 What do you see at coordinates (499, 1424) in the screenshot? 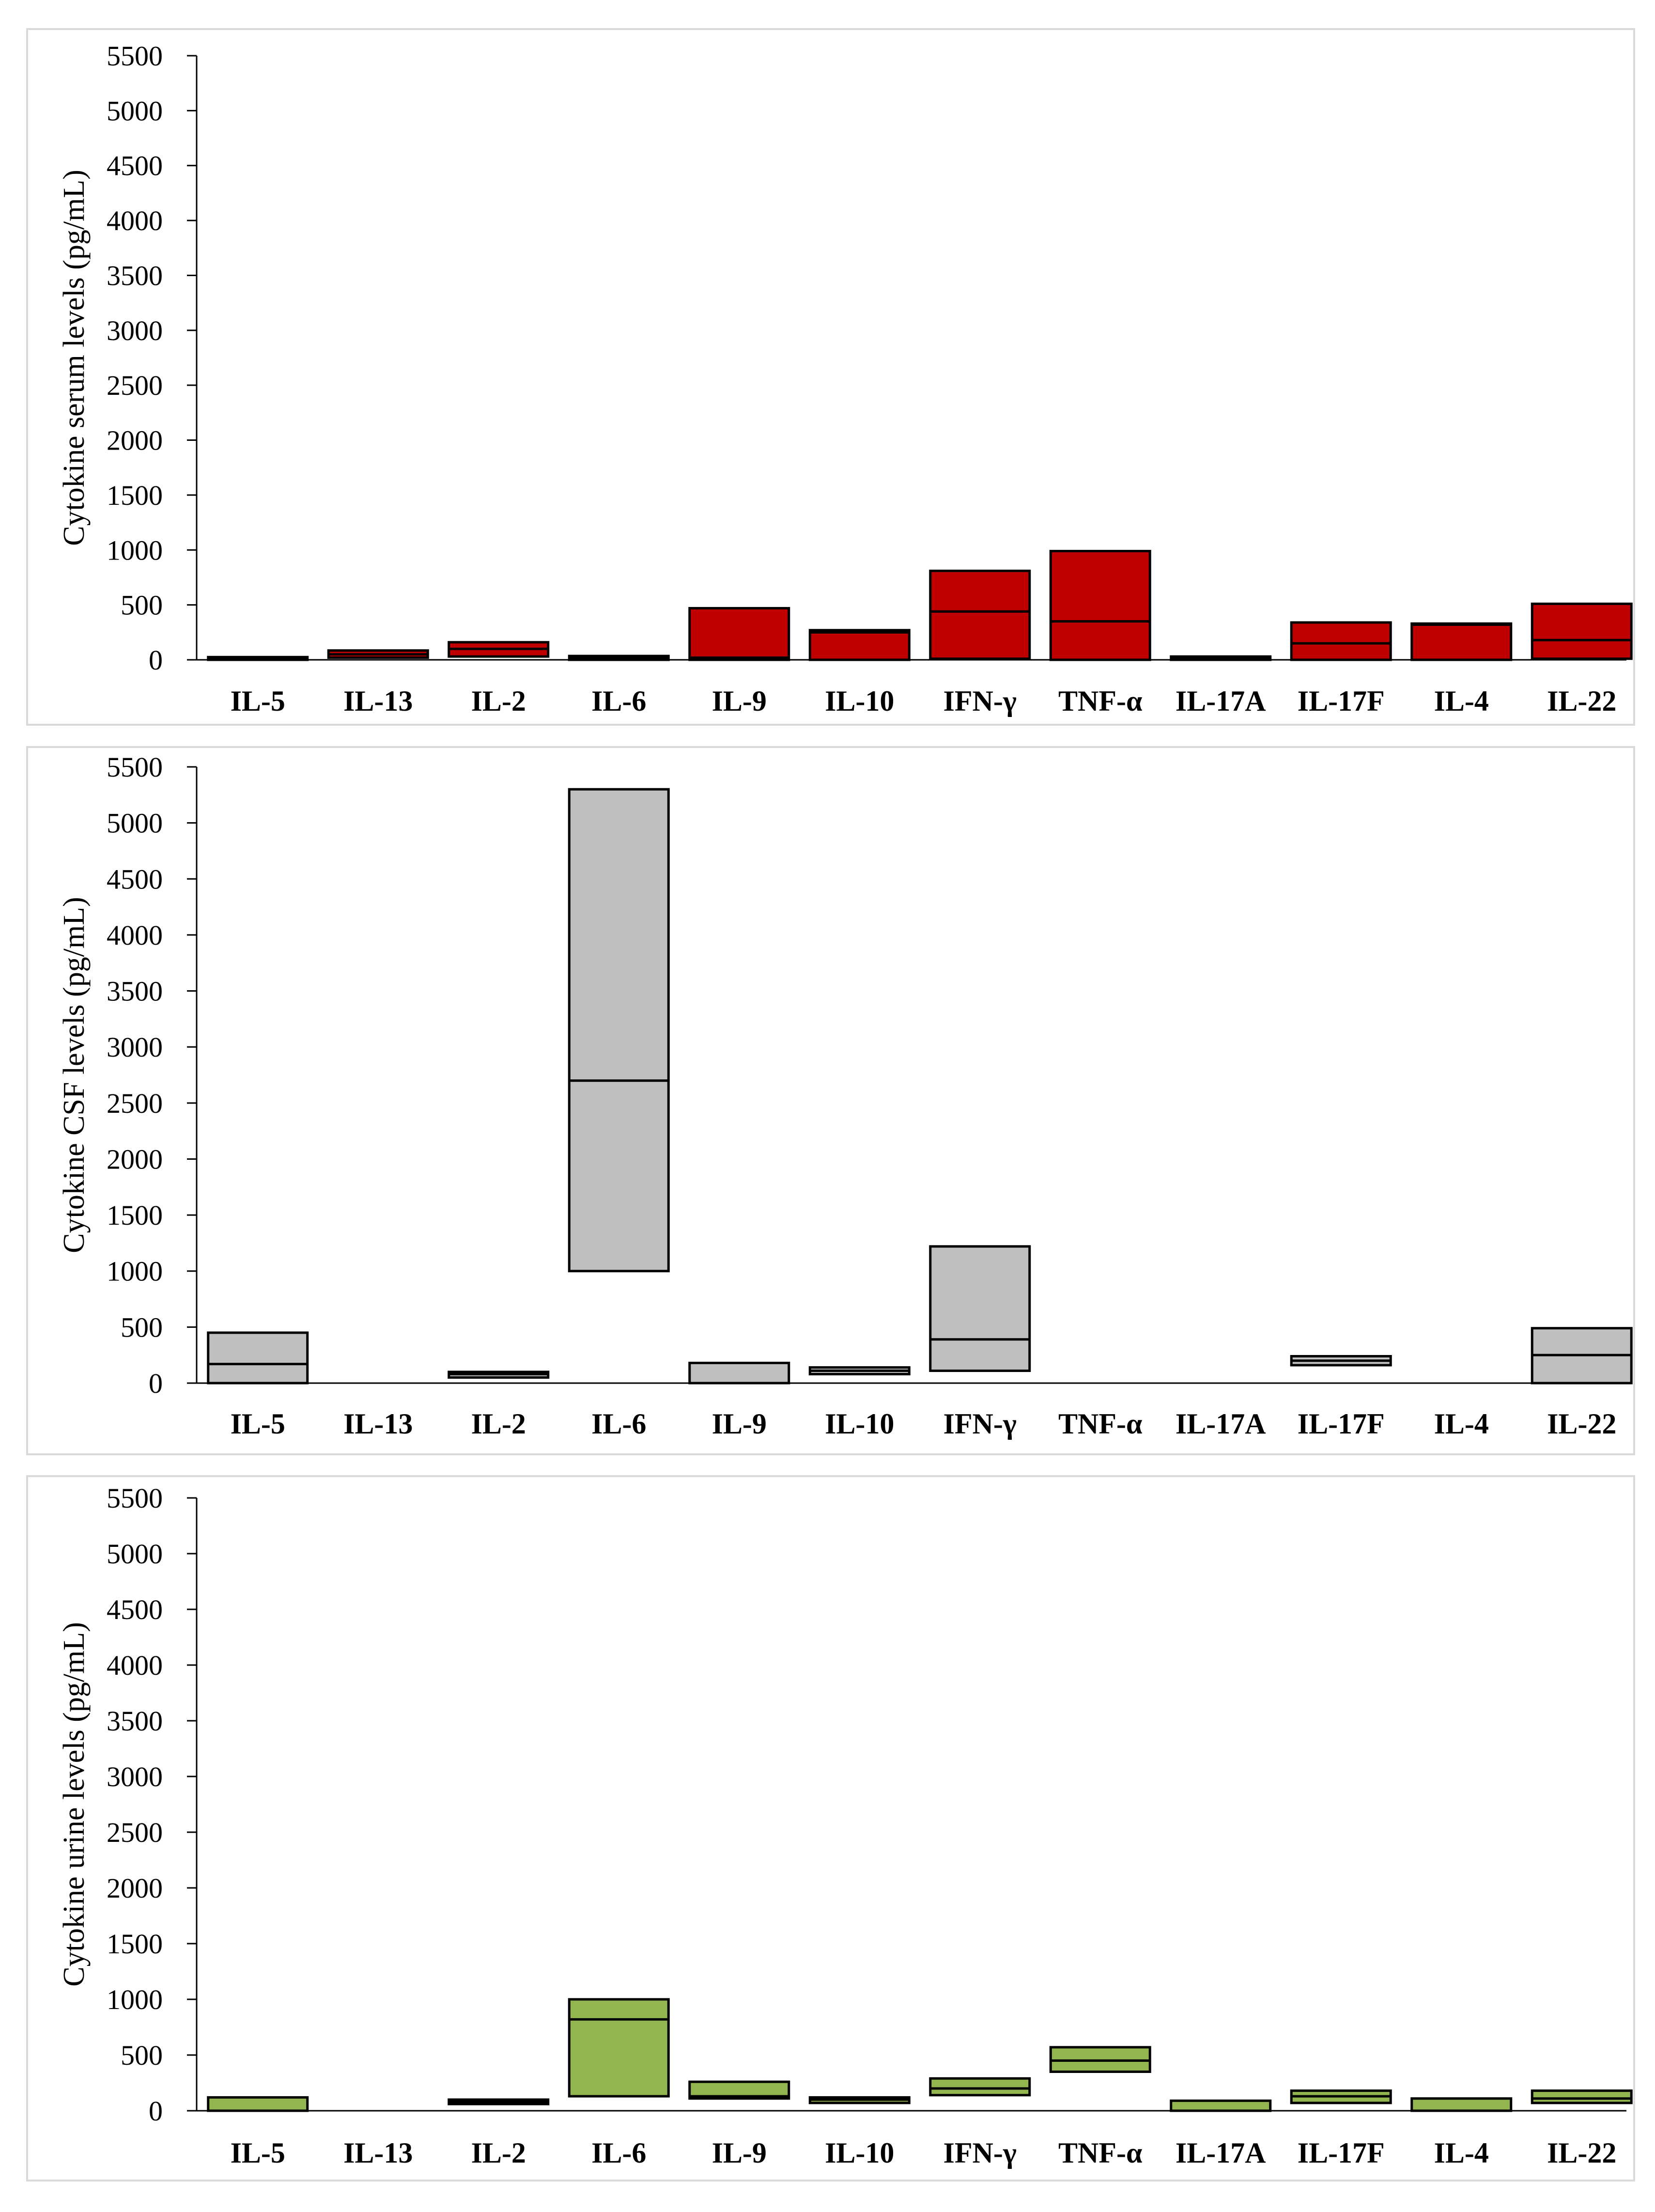
I see `csf-category-label-il-2: IL-2` at bounding box center [499, 1424].